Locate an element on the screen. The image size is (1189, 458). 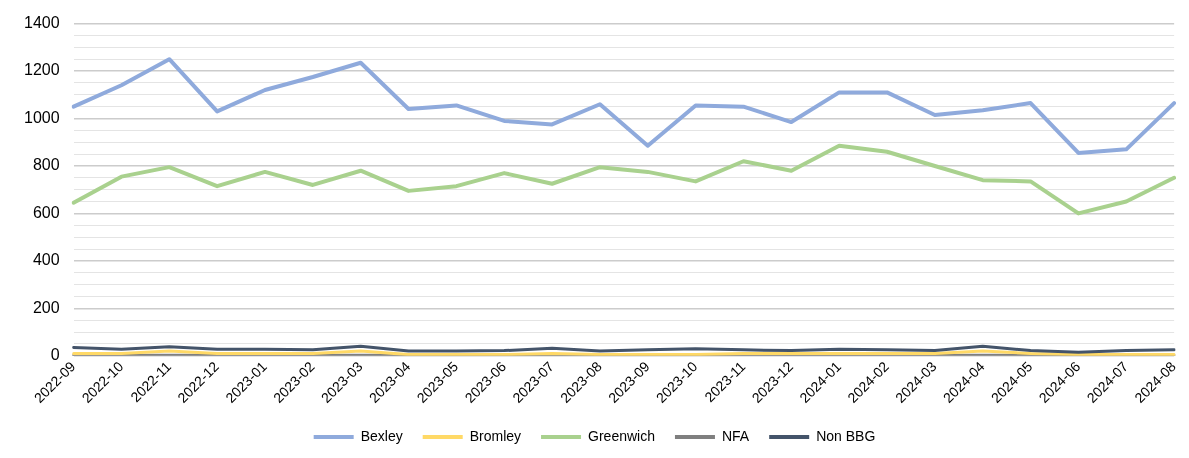
legend-label: Greenwich is located at coordinates (621, 435).